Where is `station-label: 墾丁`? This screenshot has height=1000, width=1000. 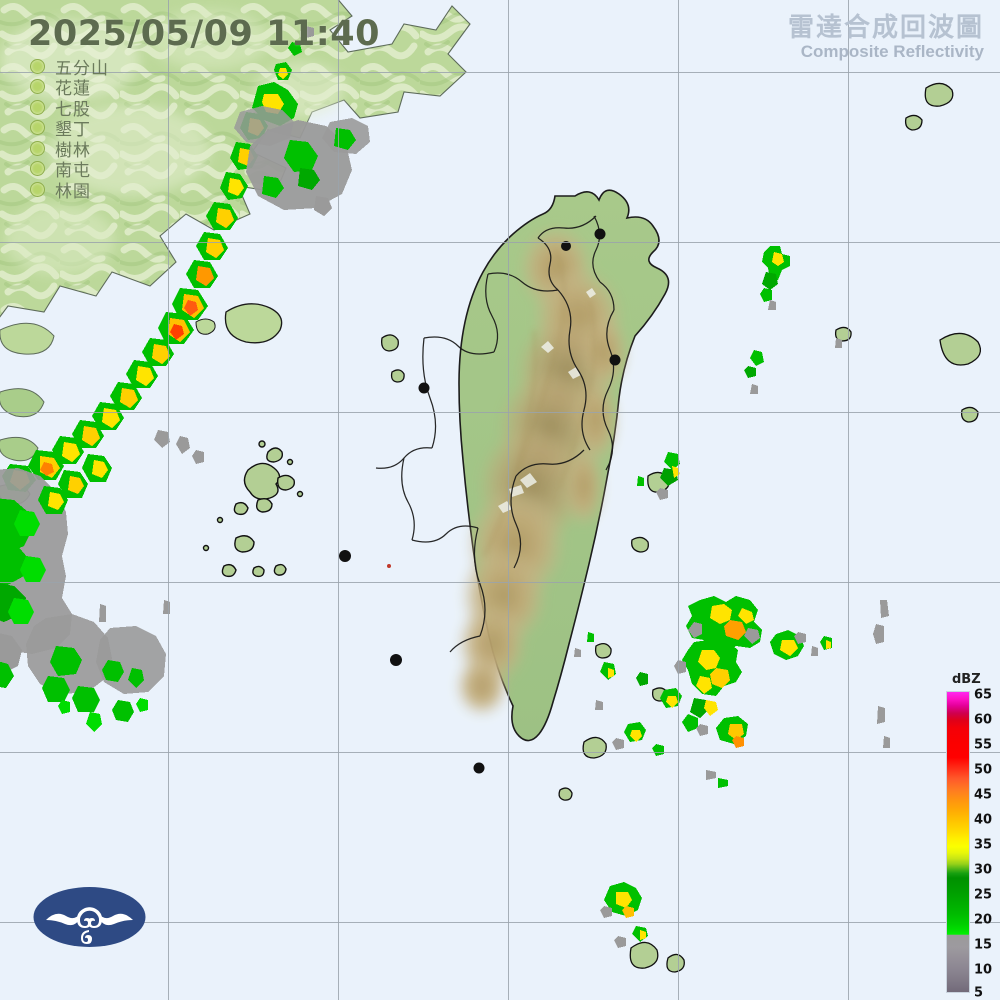 station-label: 墾丁 is located at coordinates (73, 130).